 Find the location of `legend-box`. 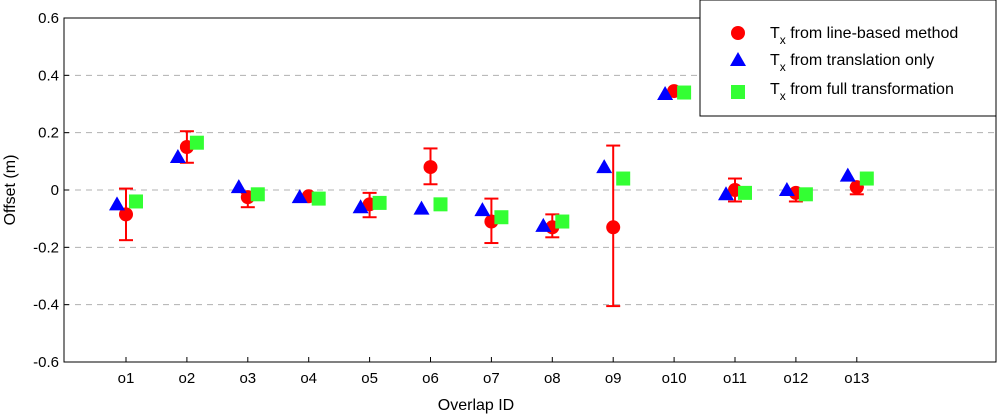

legend-box is located at coordinates (848, 58).